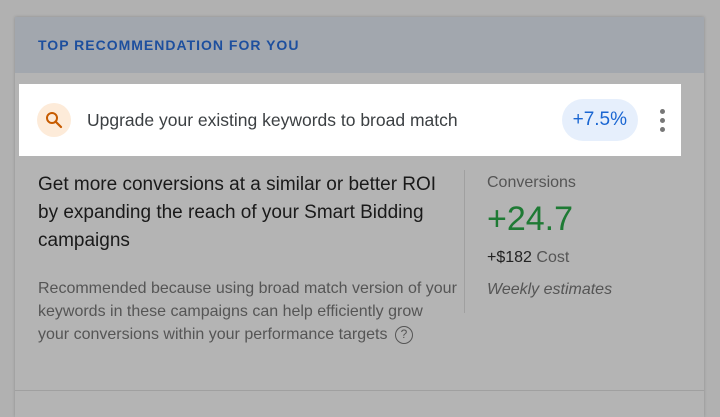 Image resolution: width=720 pixels, height=417 pixels. What do you see at coordinates (464, 241) in the screenshot?
I see `vertical-divider` at bounding box center [464, 241].